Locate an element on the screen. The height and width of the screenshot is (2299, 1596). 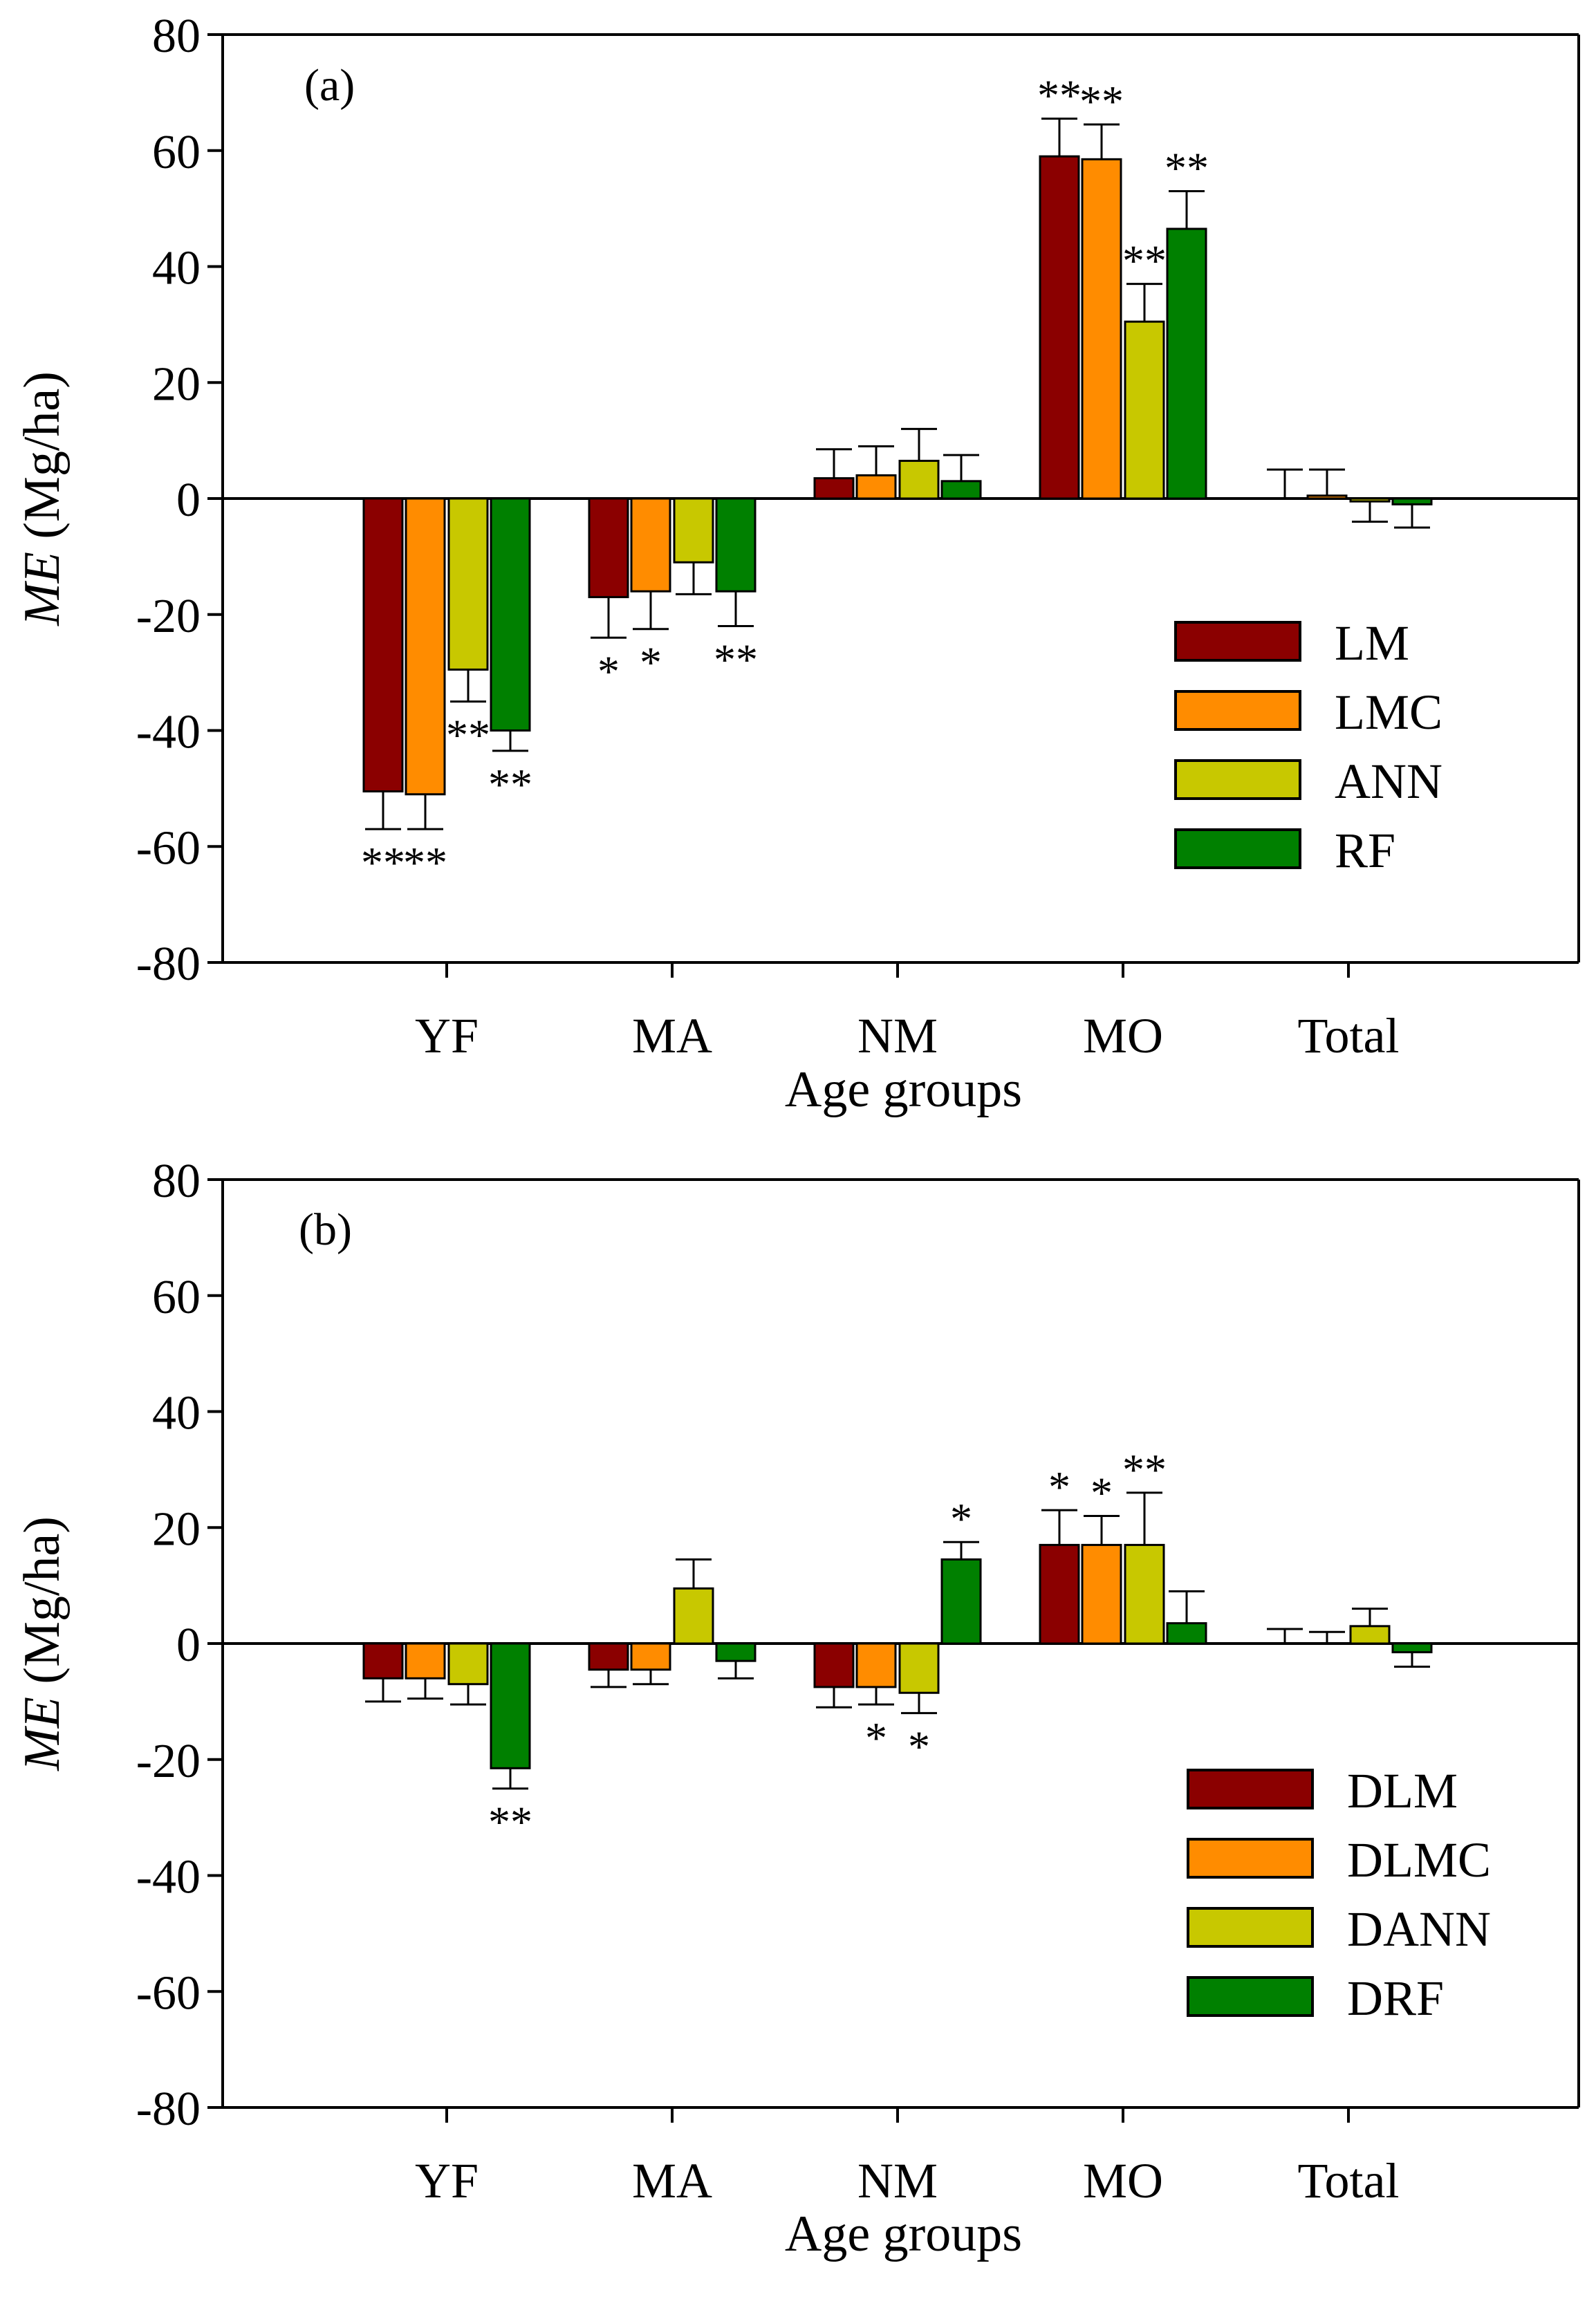
legend-label-dann: DANN is located at coordinates (1419, 1929).